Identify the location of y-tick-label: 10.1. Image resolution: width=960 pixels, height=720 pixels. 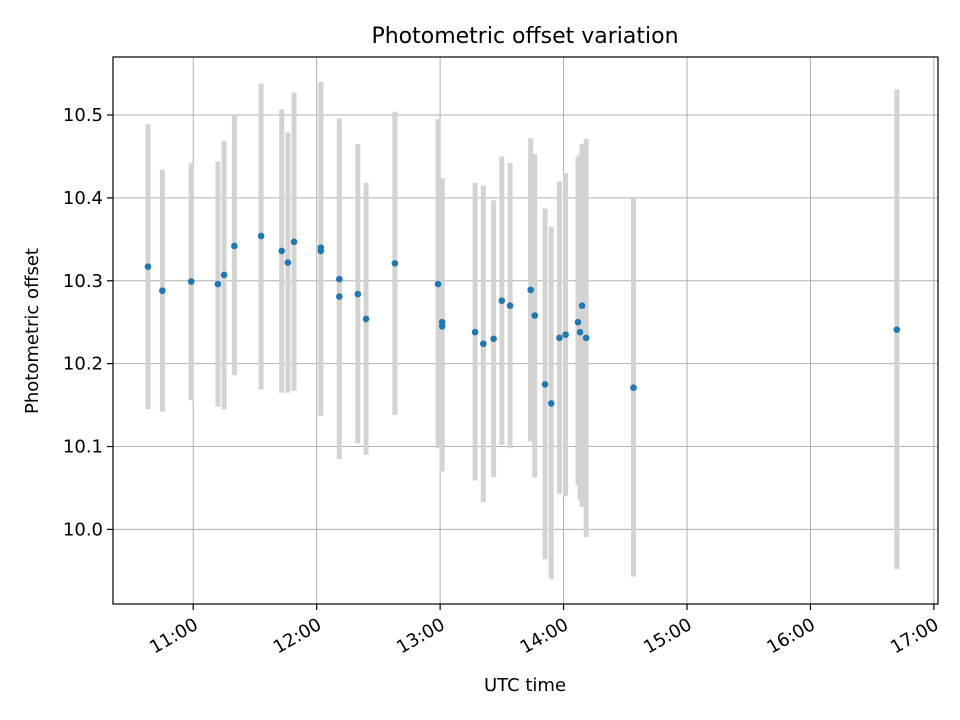
(83, 447).